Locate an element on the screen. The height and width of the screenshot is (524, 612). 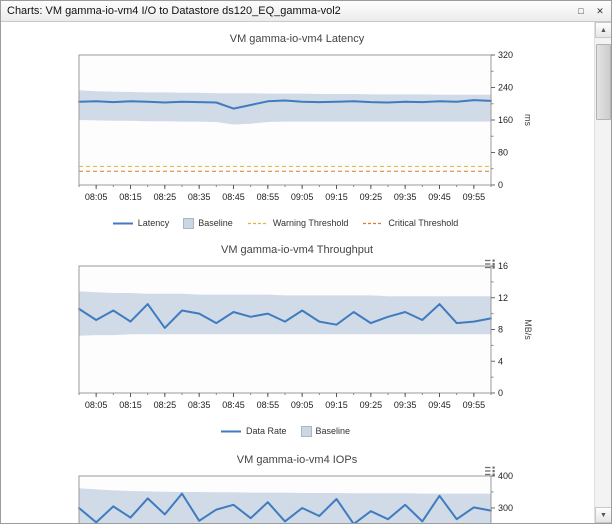
legend-item: Data Rate is located at coordinates (253, 431).